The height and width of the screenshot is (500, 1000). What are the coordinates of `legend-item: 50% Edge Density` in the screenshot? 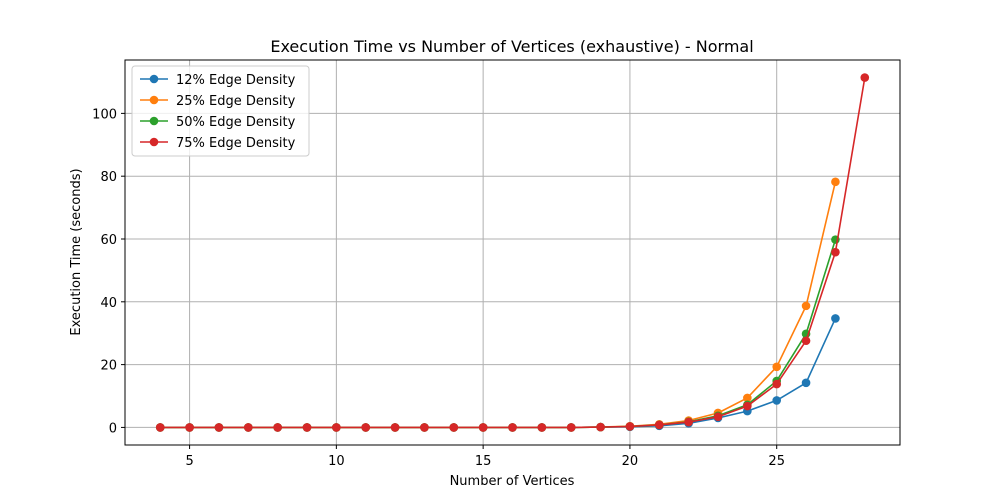 It's located at (218, 122).